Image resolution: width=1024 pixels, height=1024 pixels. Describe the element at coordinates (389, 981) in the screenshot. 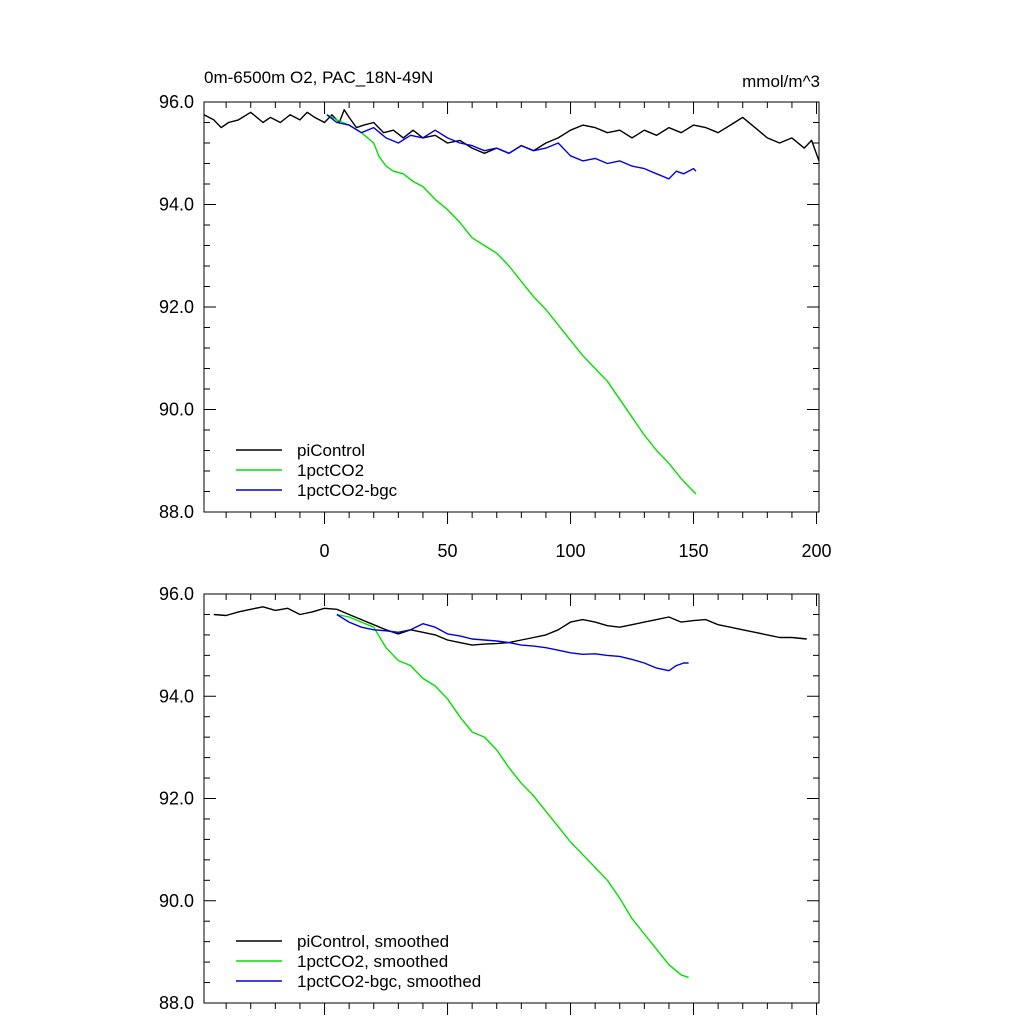

I see `legend-label: 1pctCO2-bgc, smoothed` at that location.